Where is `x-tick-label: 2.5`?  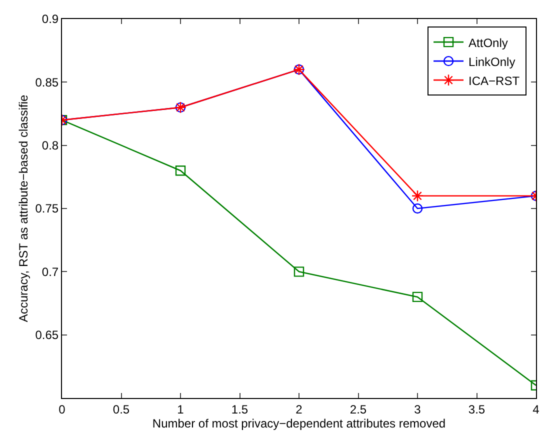
x-tick-label: 2.5 is located at coordinates (358, 409).